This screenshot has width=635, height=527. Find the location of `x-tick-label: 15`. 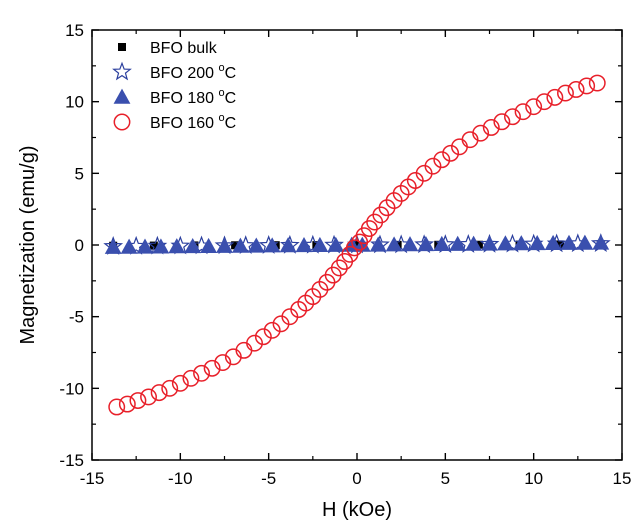

x-tick-label: 15 is located at coordinates (622, 478).